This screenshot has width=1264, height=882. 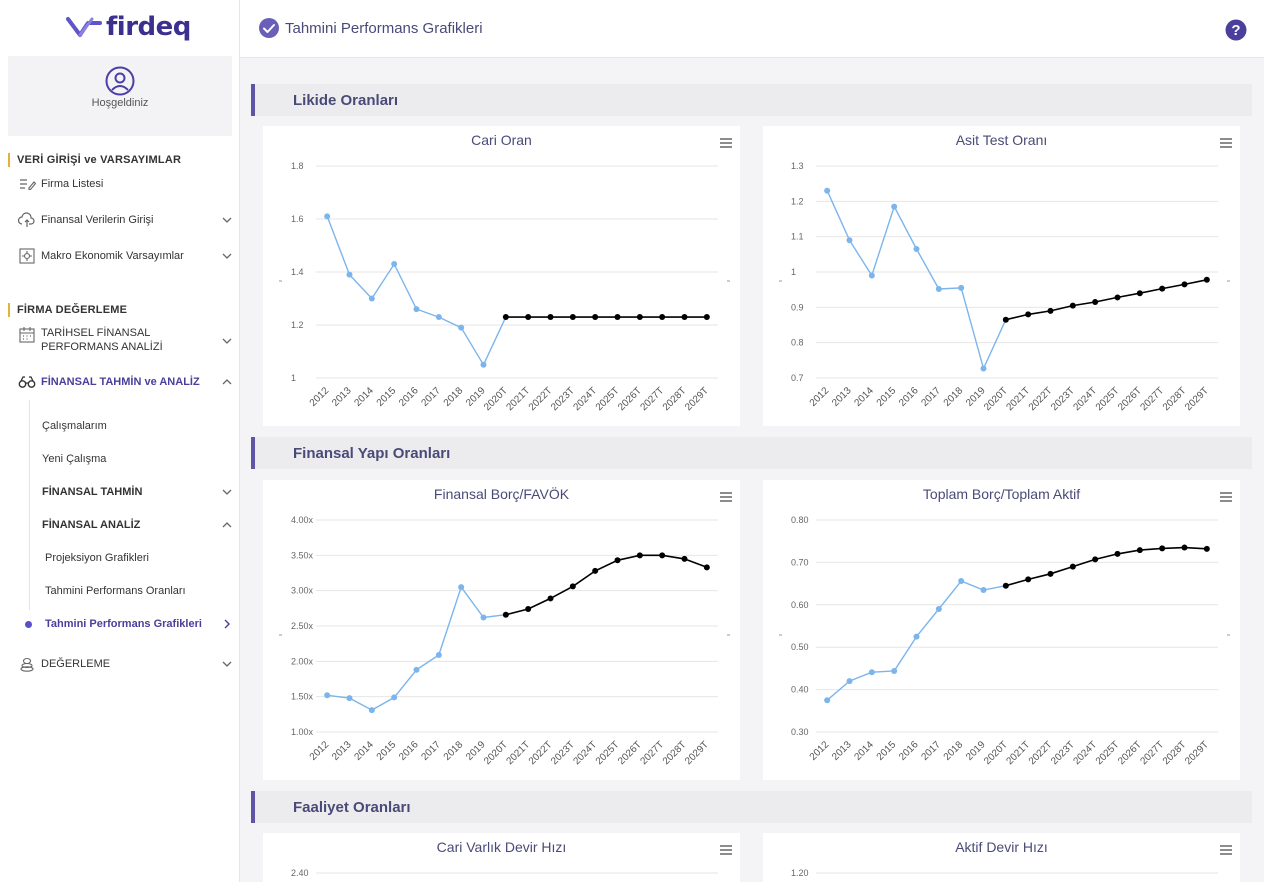 What do you see at coordinates (797, 307) in the screenshot?
I see `y-tick-label: 0.9` at bounding box center [797, 307].